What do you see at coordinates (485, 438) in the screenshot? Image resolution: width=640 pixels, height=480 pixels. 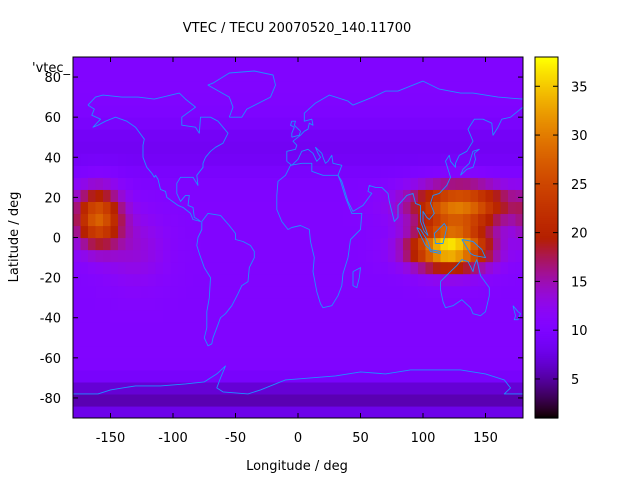 I see `x-tick-label: 150` at bounding box center [485, 438].